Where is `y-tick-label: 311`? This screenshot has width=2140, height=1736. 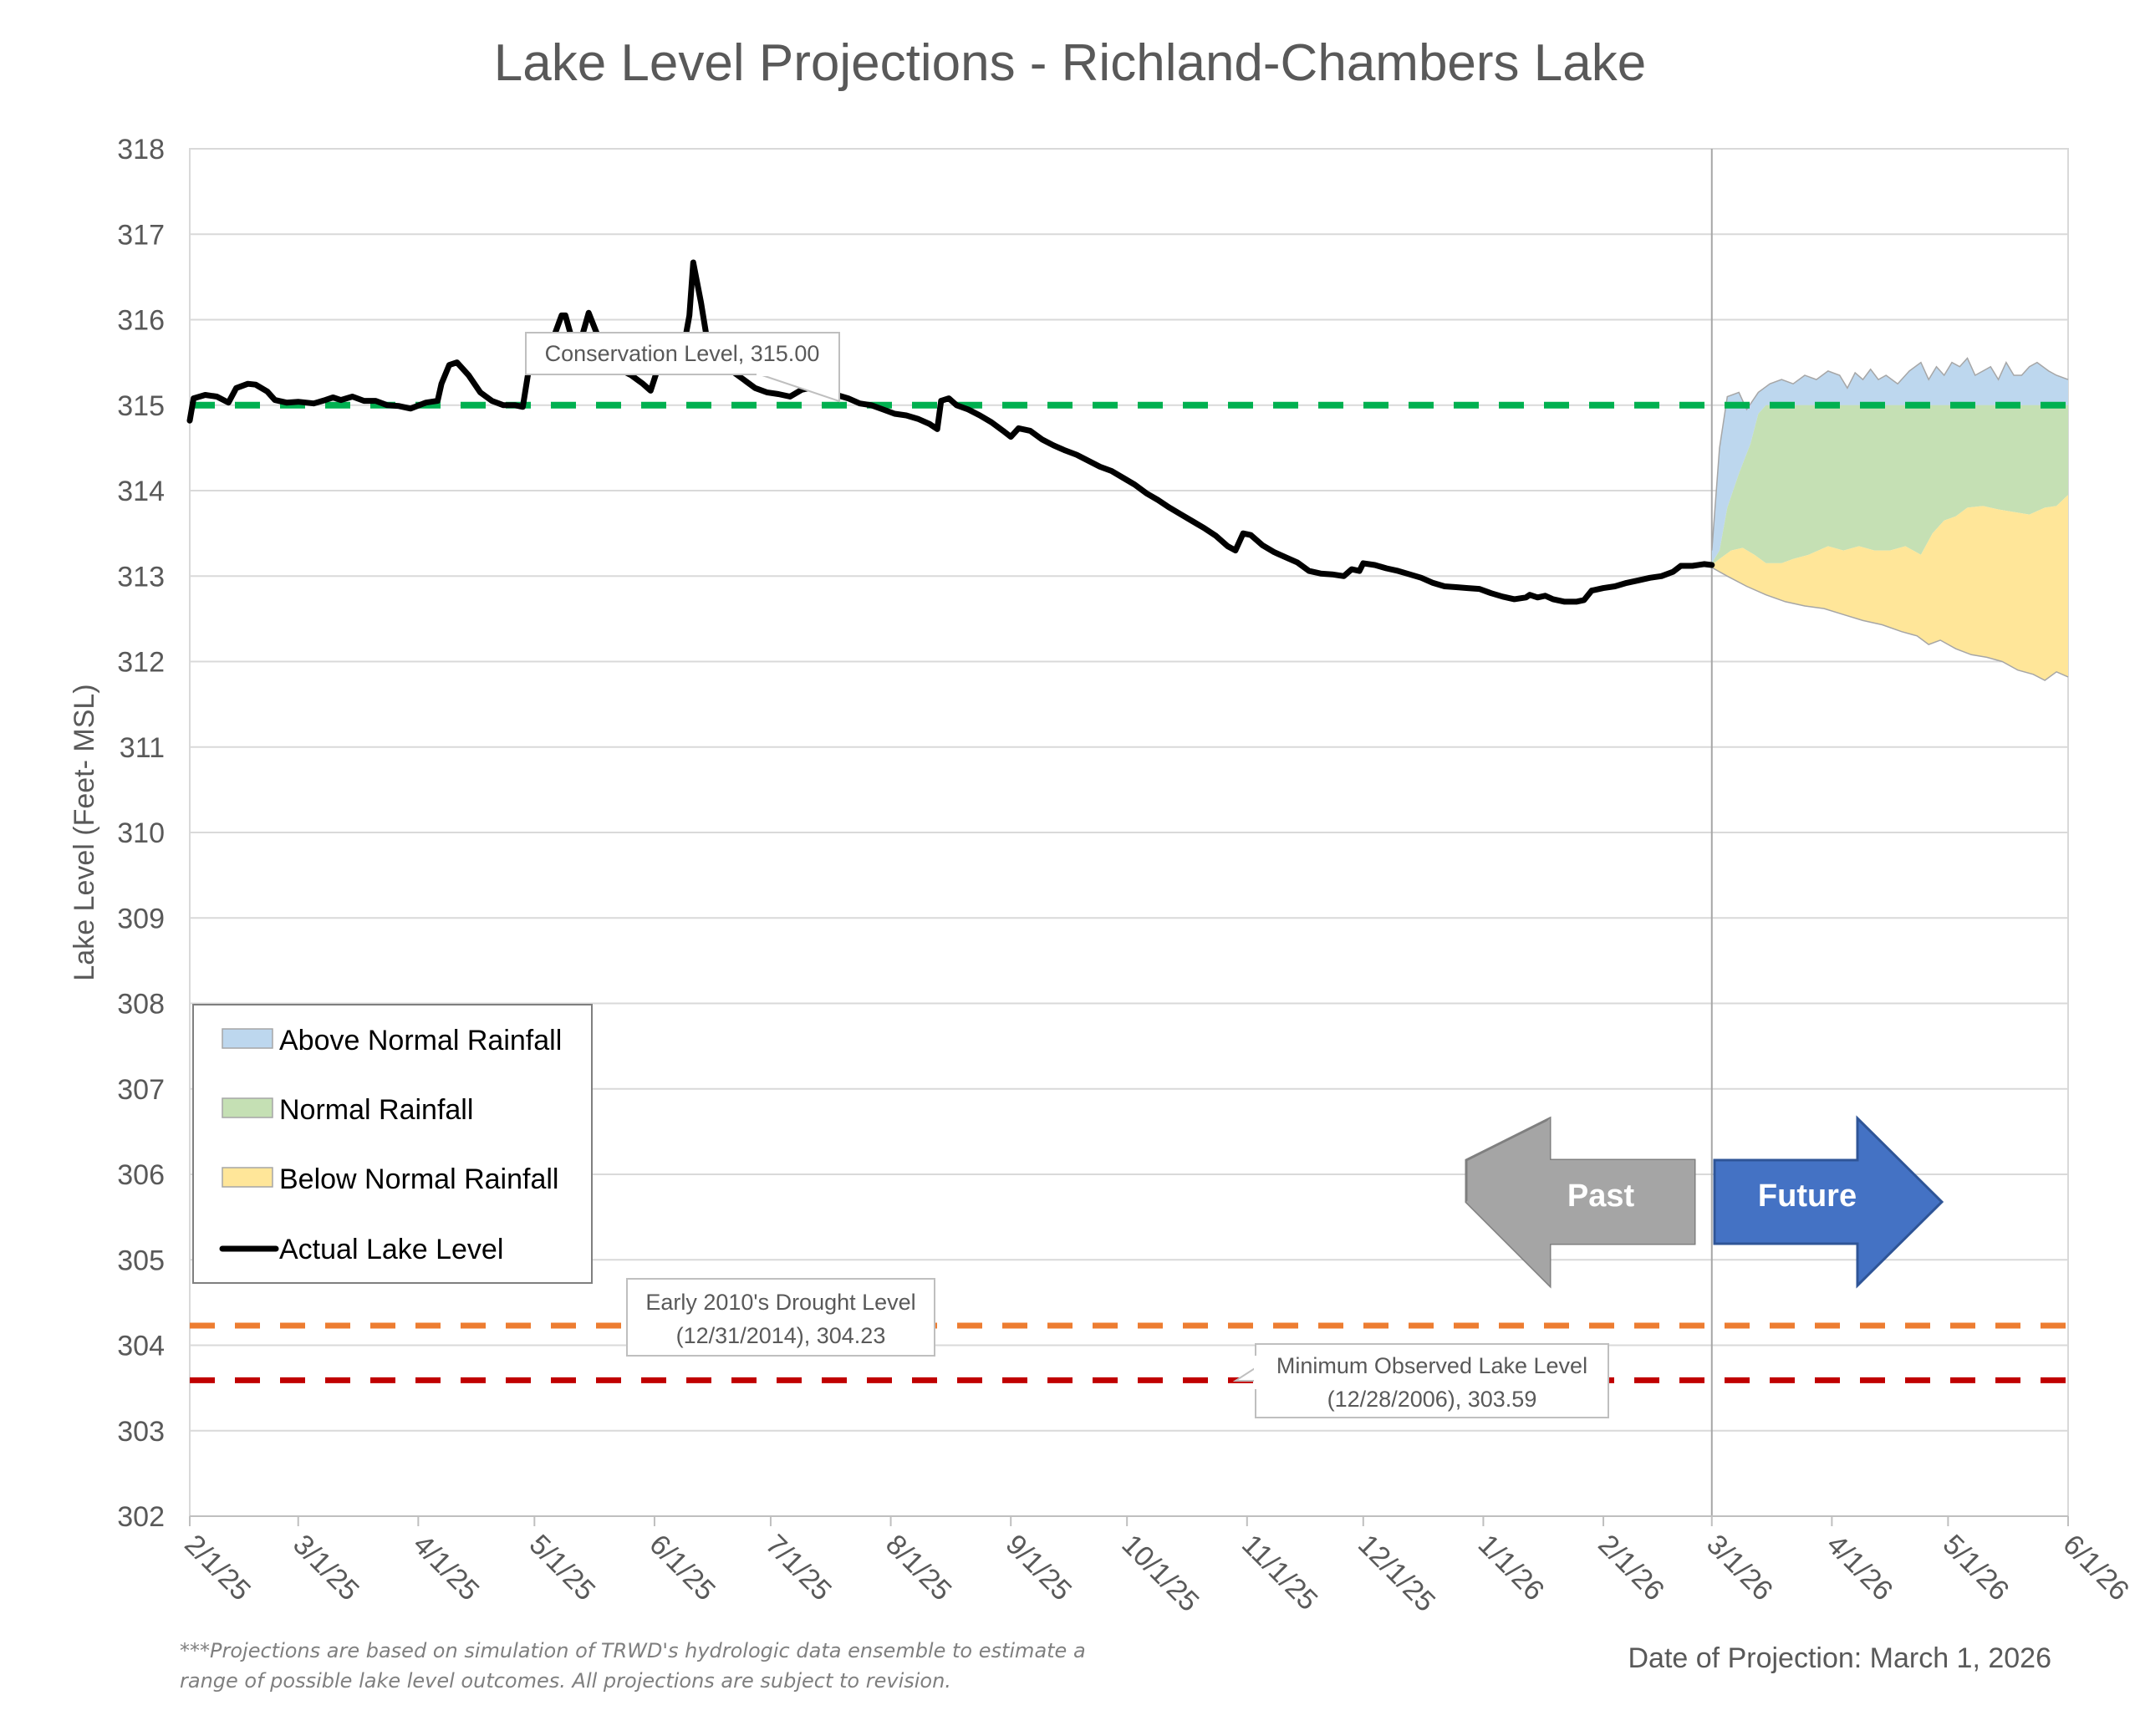 y-tick-label: 311 is located at coordinates (142, 748).